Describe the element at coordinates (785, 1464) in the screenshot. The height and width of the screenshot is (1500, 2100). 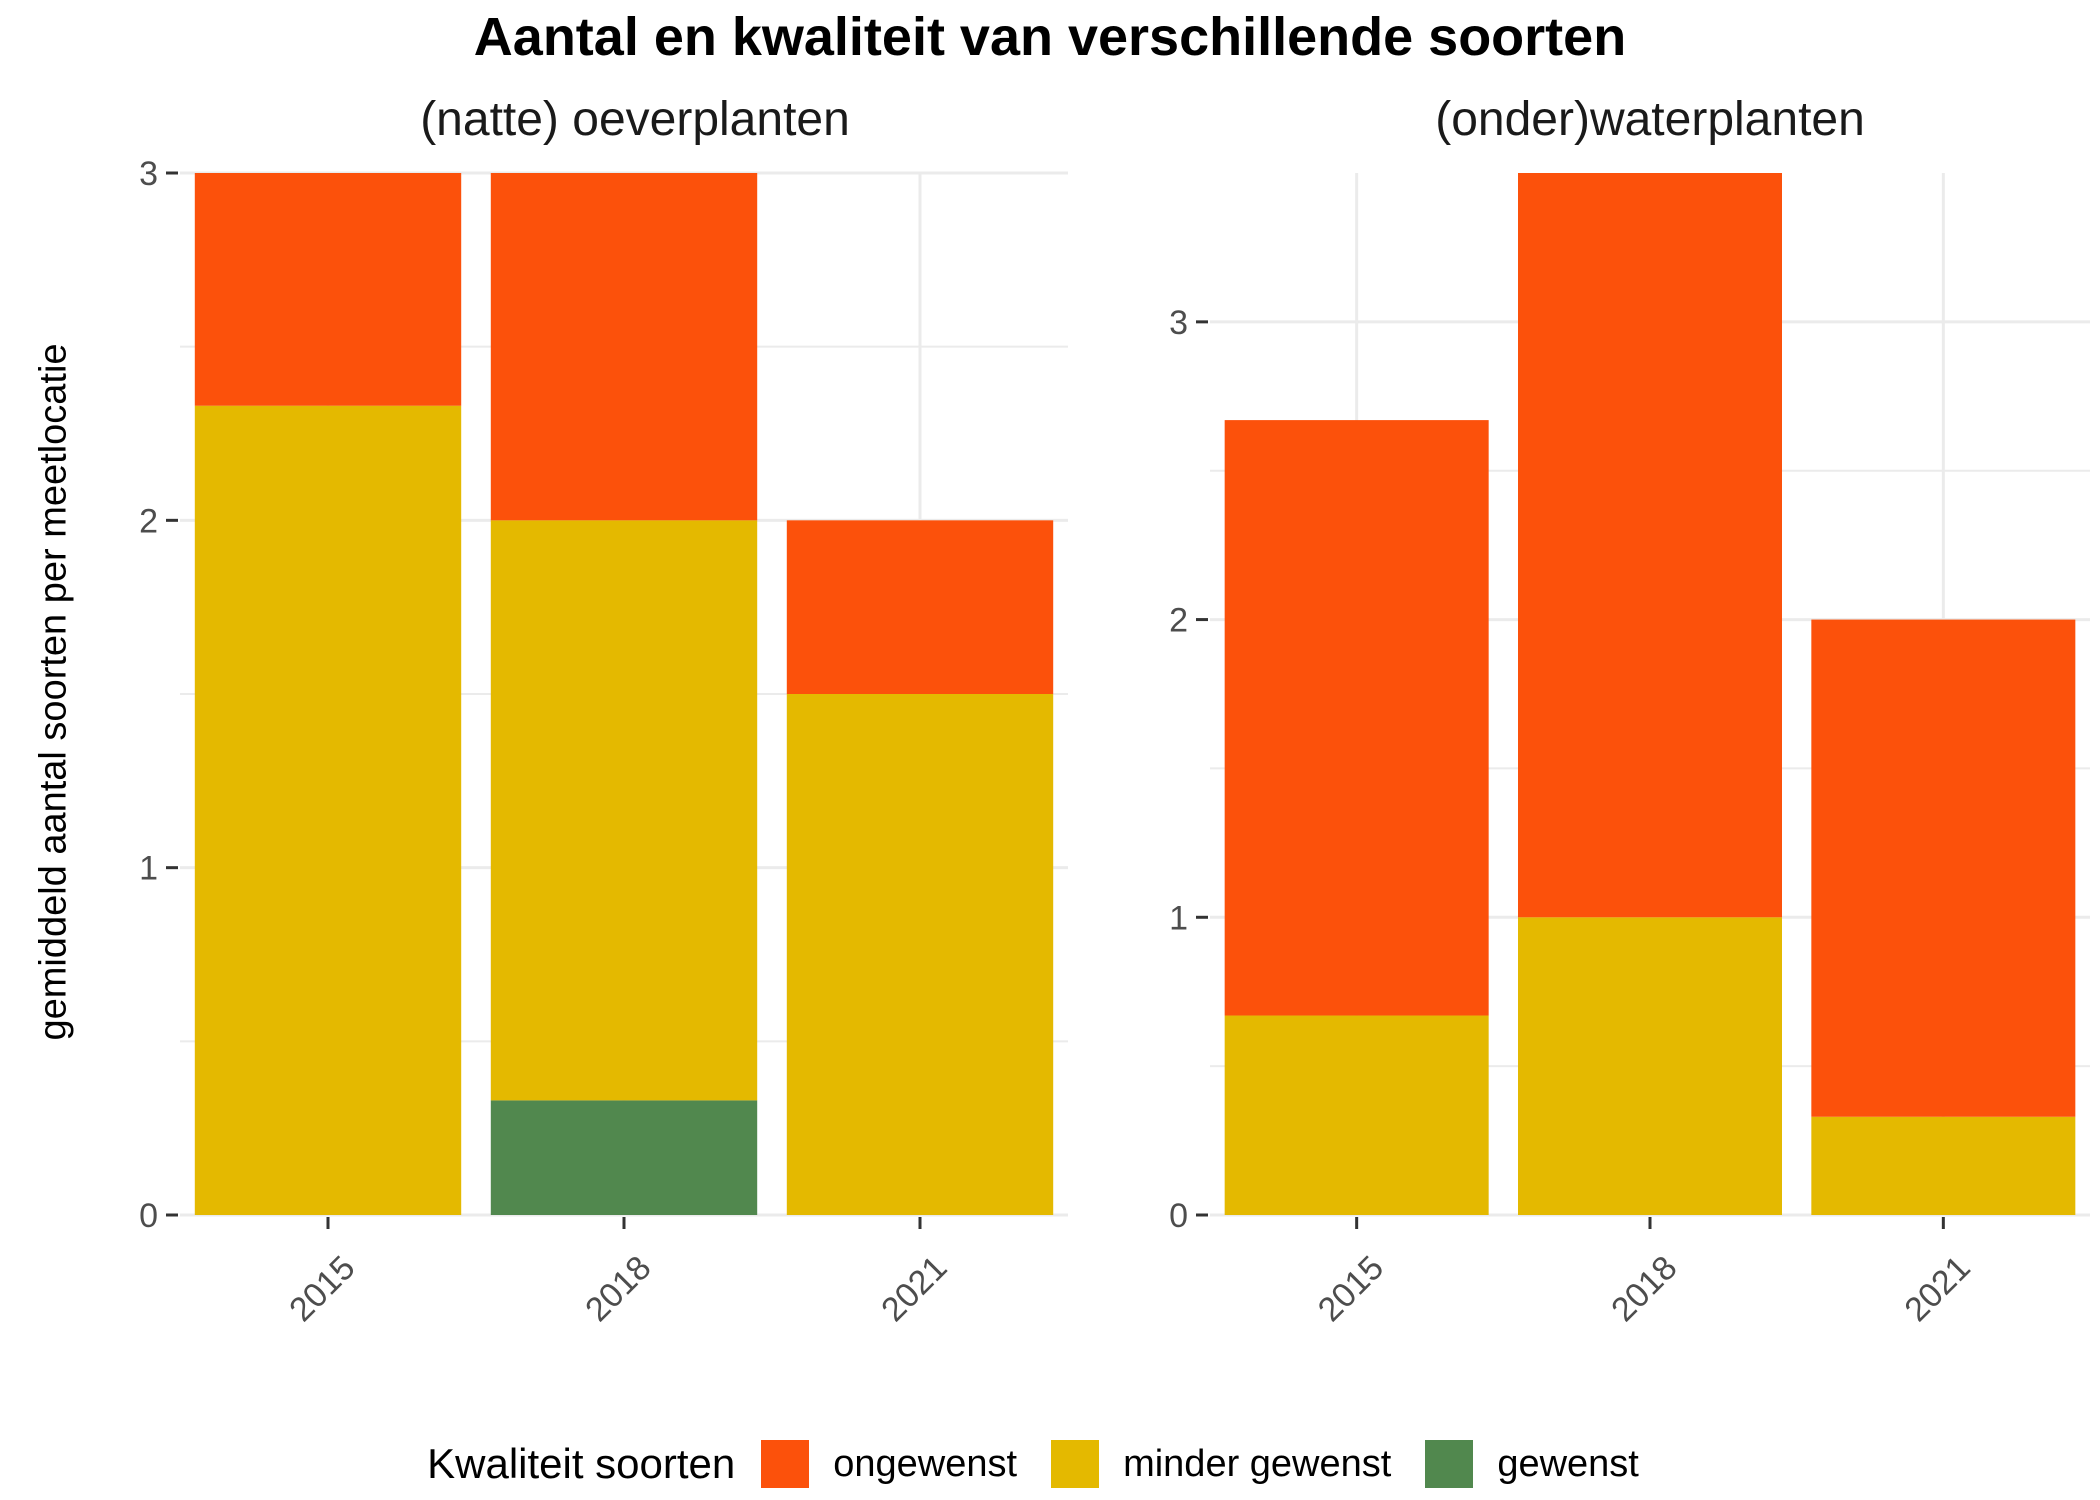
I see `legend-swatch-ongewenst` at that location.